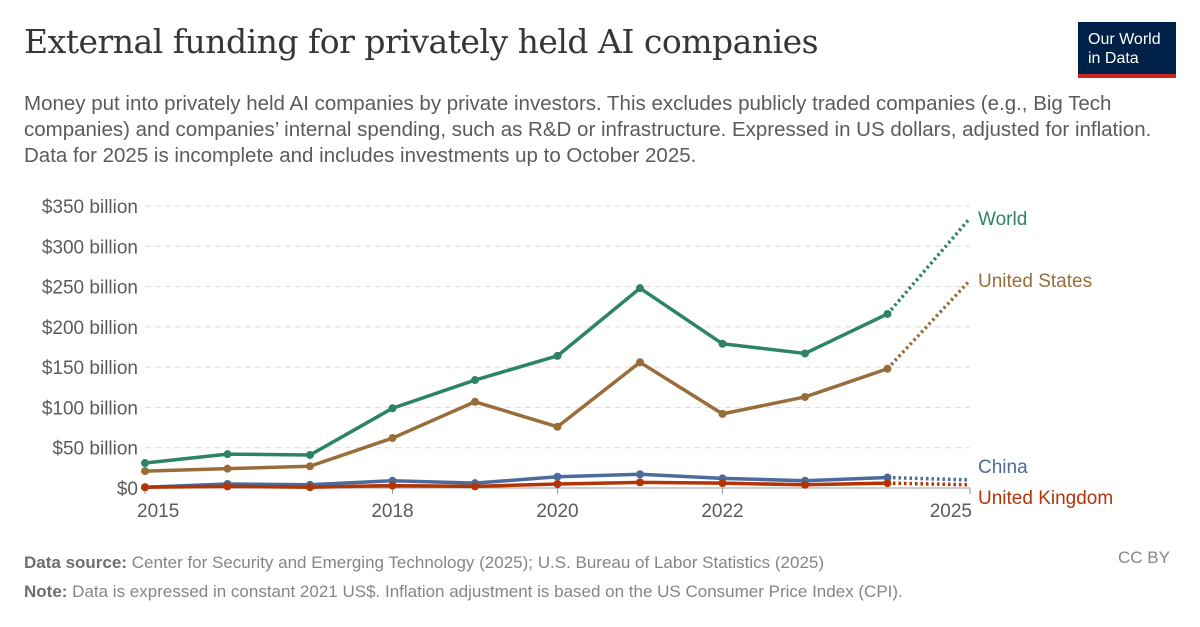 Image resolution: width=1200 pixels, height=627 pixels. I want to click on series-label: China, so click(1003, 467).